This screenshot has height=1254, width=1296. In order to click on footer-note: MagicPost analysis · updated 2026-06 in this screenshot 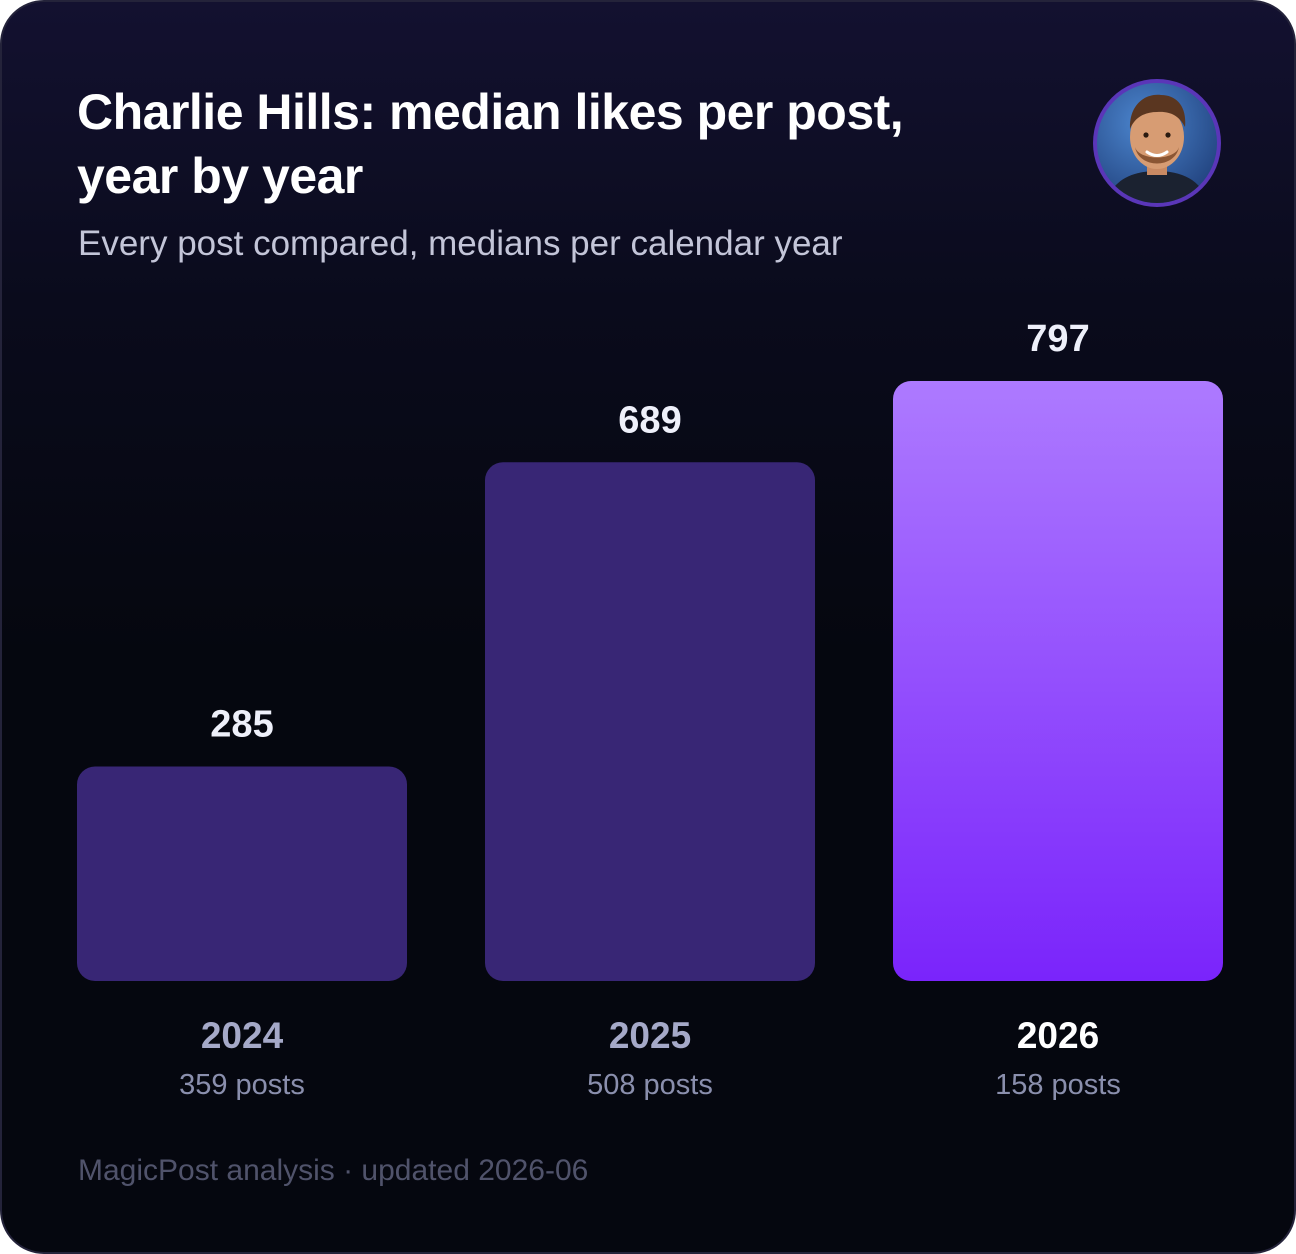, I will do `click(333, 1170)`.